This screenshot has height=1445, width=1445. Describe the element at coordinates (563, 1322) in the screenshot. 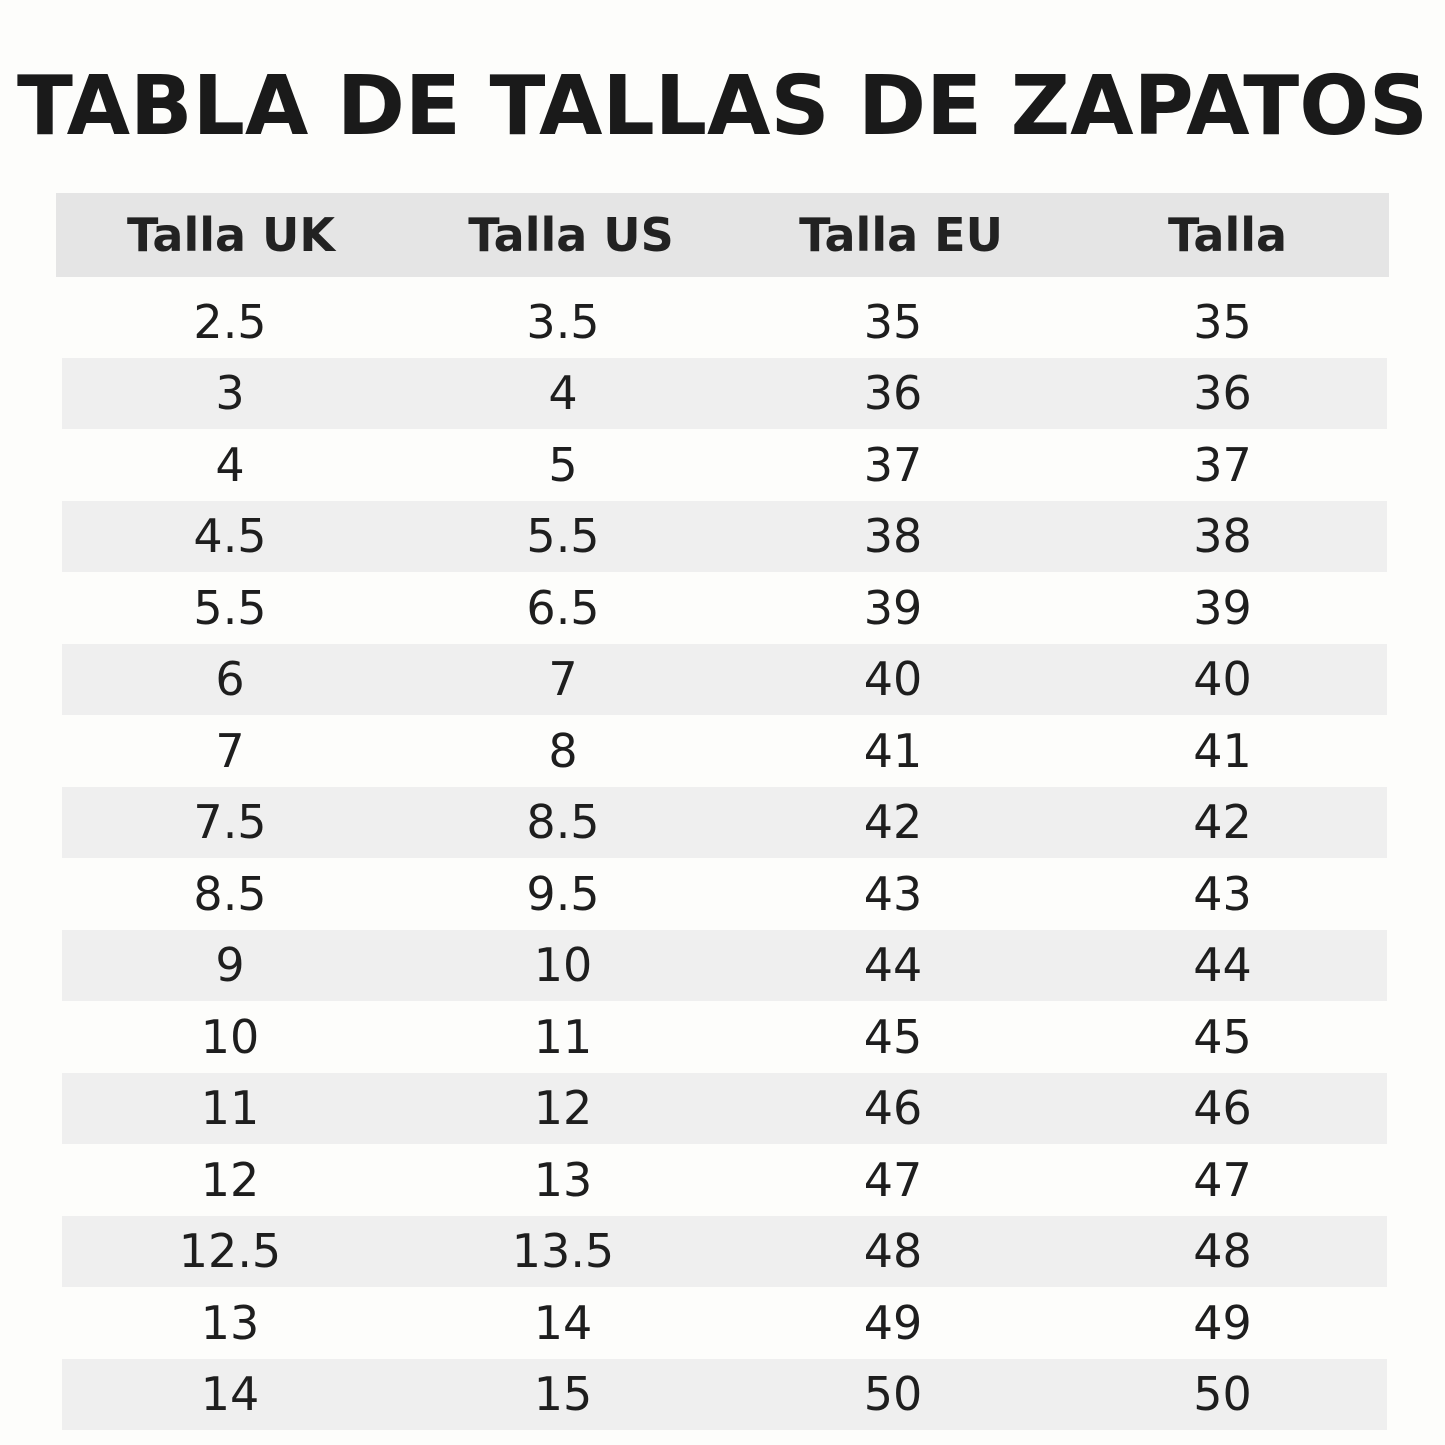

I see `cell-us: 14` at that location.